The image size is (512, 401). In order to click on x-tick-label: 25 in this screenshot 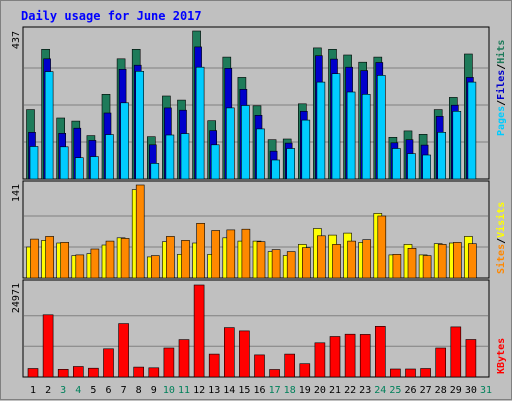, I will do `click(395, 390)`.